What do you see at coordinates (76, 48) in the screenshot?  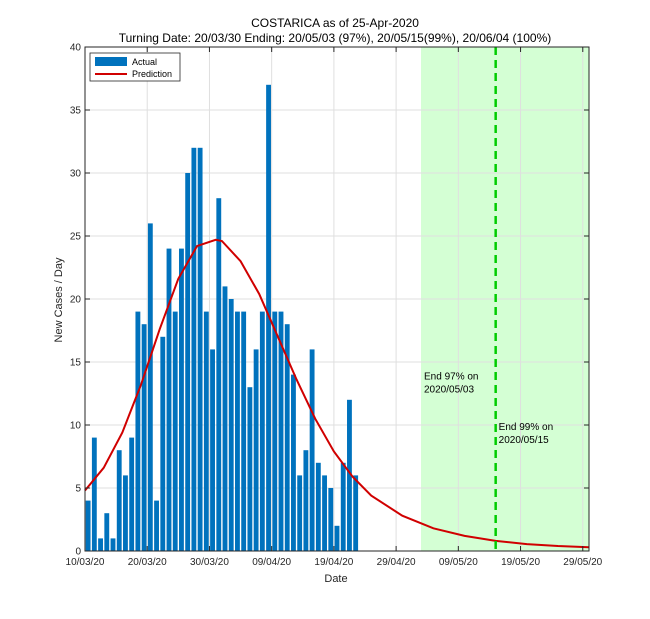 I see `y-tick-label: 40` at bounding box center [76, 48].